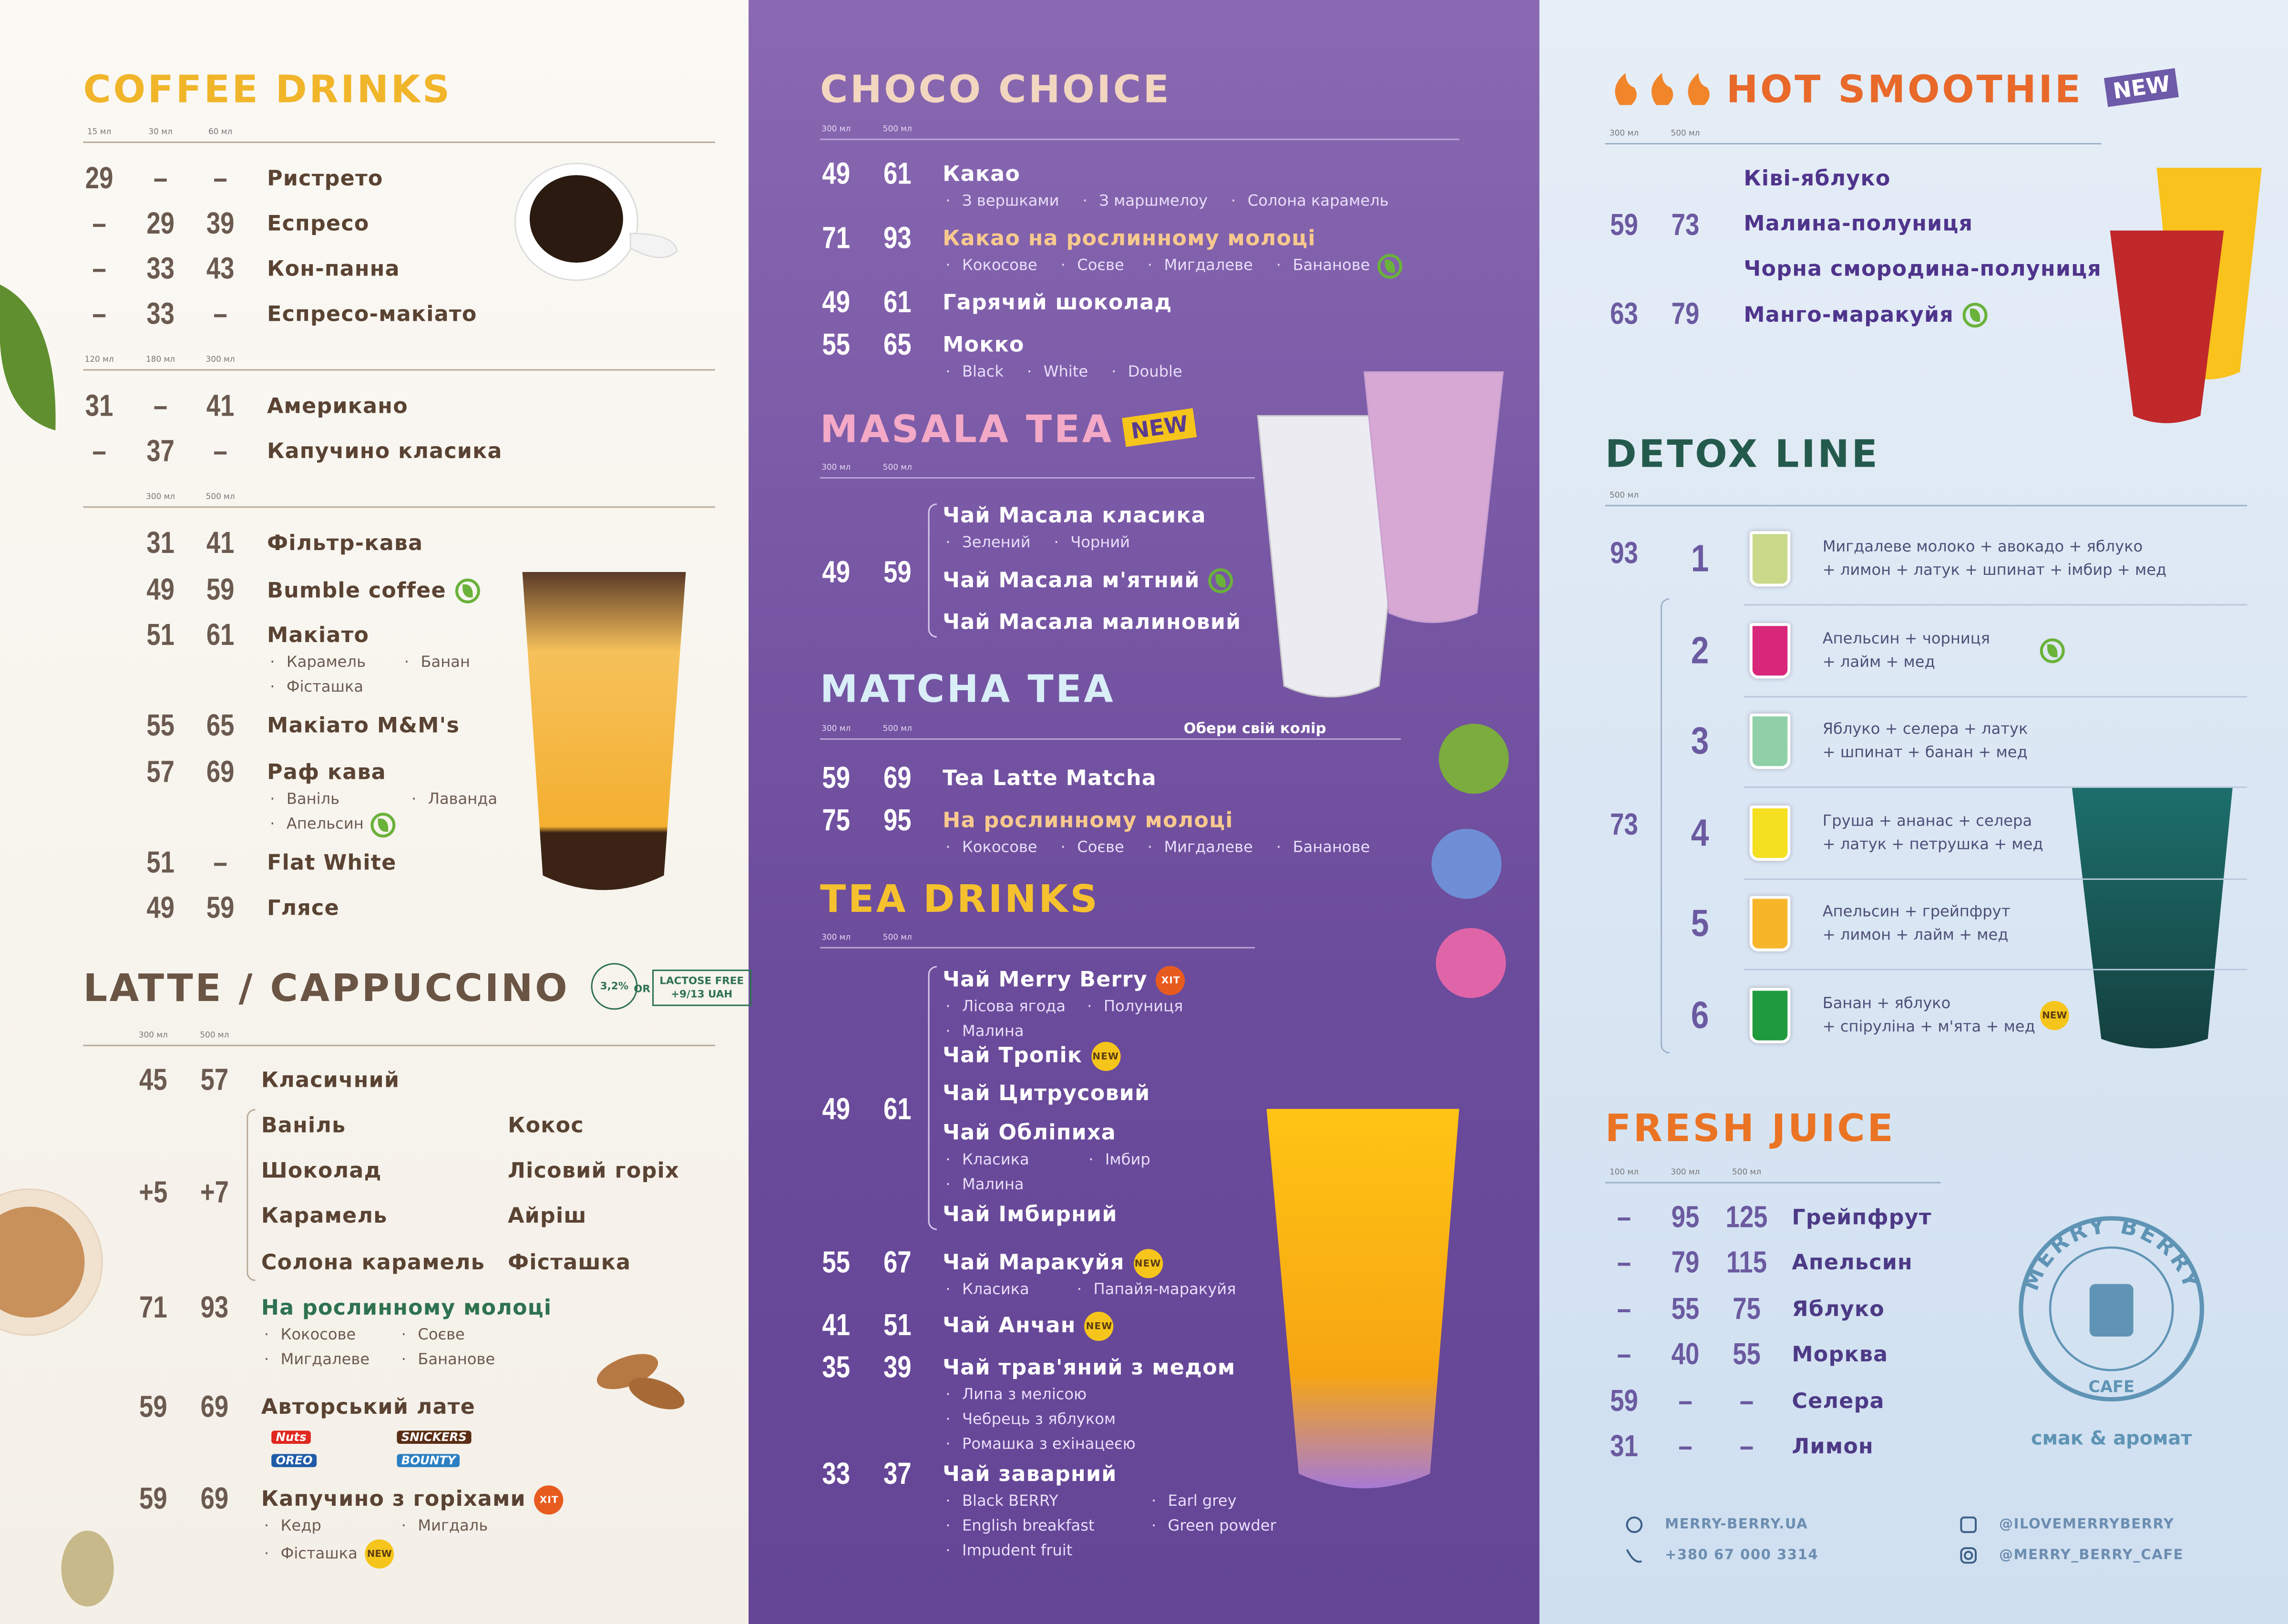  I want to click on item: Ваніль, so click(303, 1126).